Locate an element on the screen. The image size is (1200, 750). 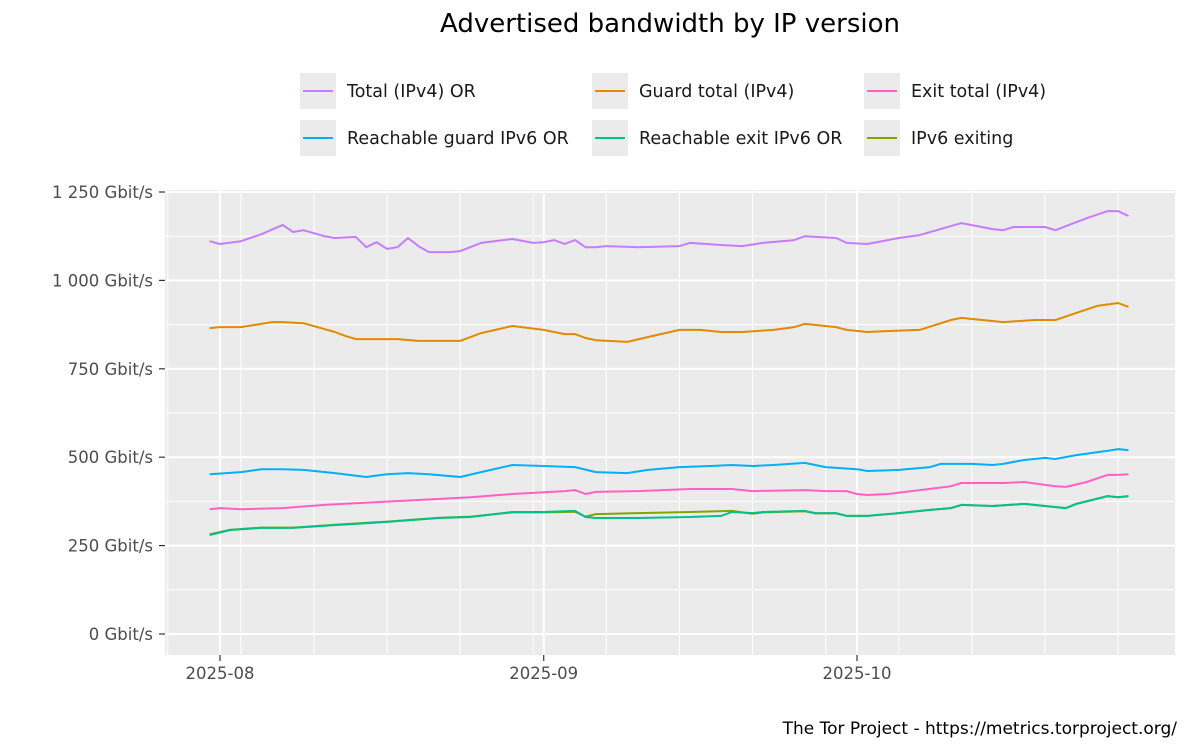
series-line-reachable-guard-ipv6-or is located at coordinates (669, 463).